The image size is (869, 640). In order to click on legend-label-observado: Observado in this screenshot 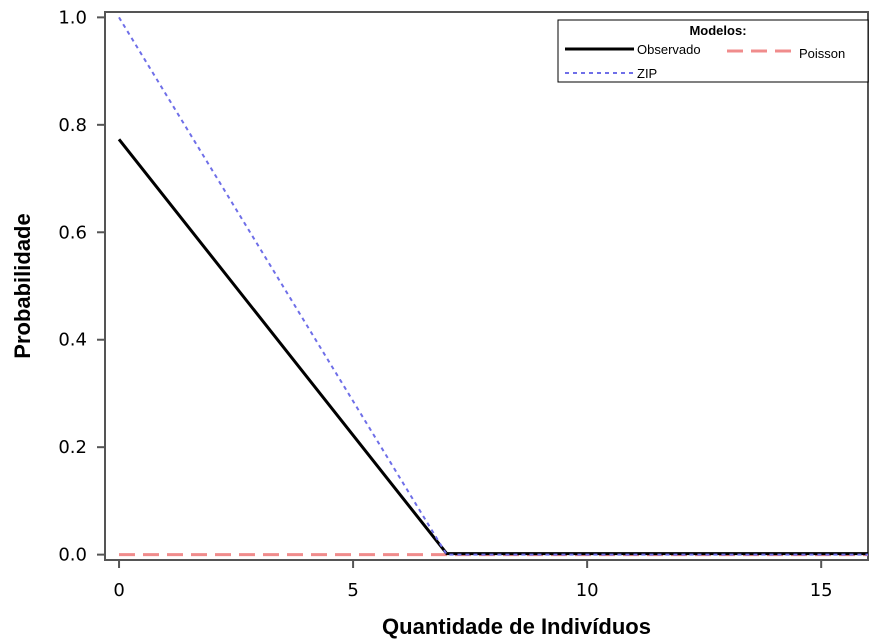, I will do `click(669, 49)`.